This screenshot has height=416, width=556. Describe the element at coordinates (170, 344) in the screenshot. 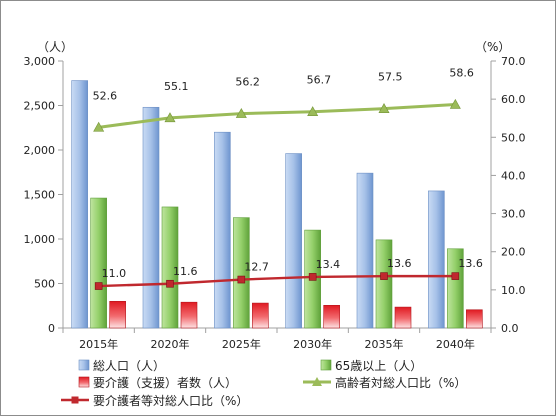

I see `x-tick-label: 2020年` at that location.